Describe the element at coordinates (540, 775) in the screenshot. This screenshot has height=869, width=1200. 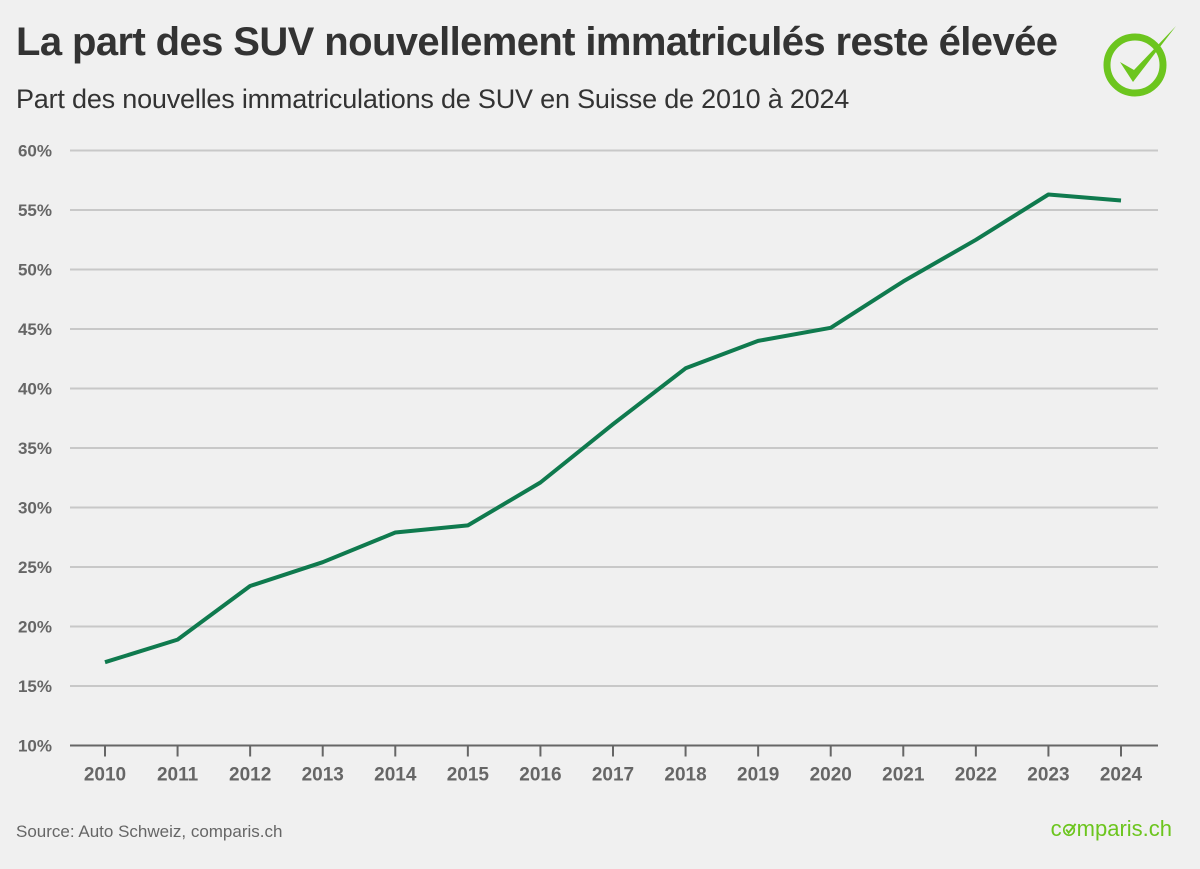
I see `x-tick-label: 2016` at that location.